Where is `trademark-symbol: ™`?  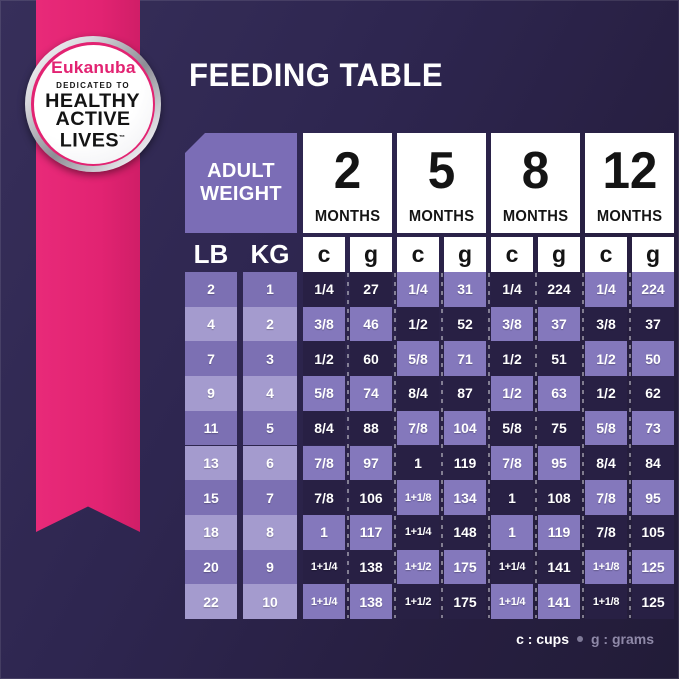 trademark-symbol: ™ is located at coordinates (122, 137).